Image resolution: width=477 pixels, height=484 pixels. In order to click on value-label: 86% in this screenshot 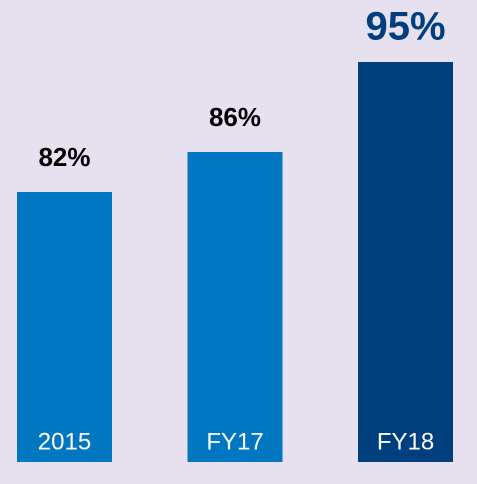, I will do `click(235, 117)`.